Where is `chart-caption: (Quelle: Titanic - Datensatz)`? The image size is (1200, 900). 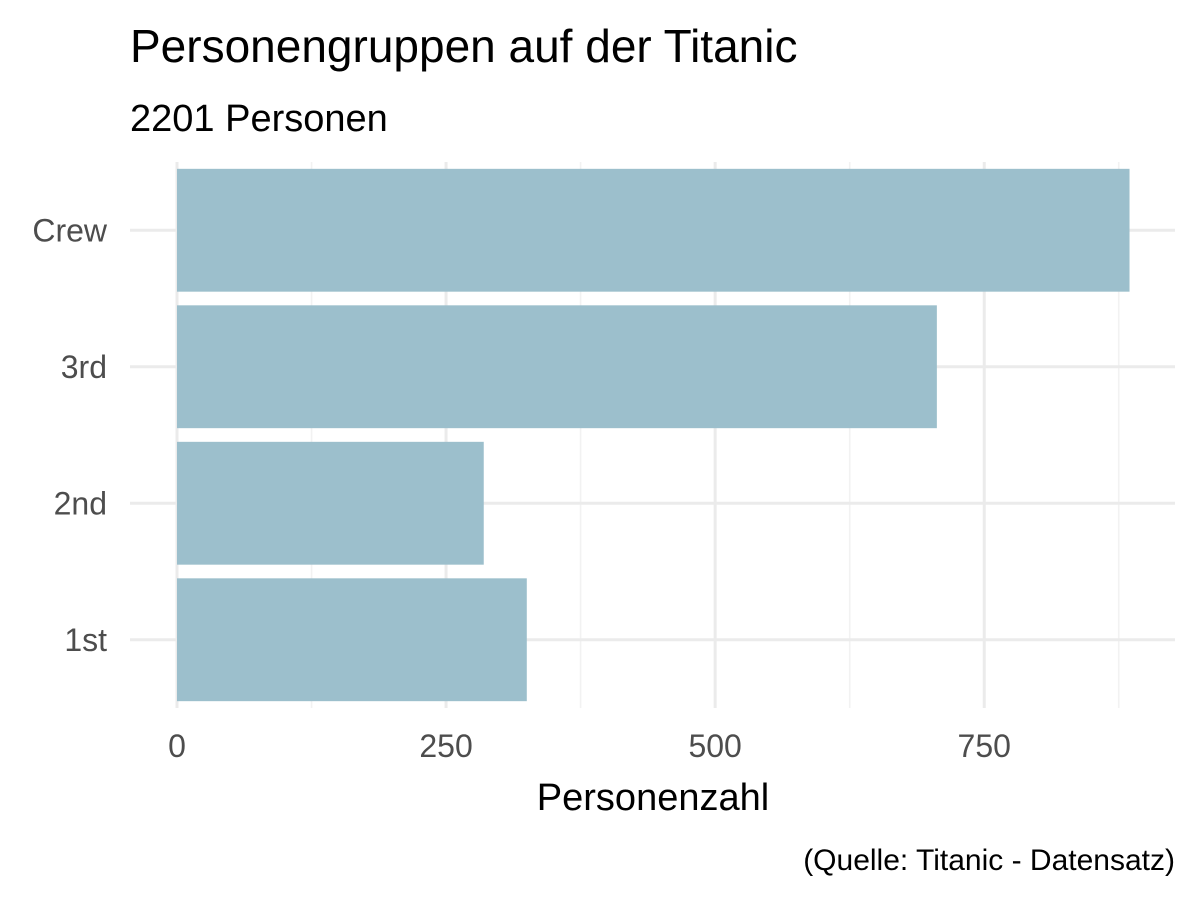
chart-caption: (Quelle: Titanic - Datensatz) is located at coordinates (989, 860).